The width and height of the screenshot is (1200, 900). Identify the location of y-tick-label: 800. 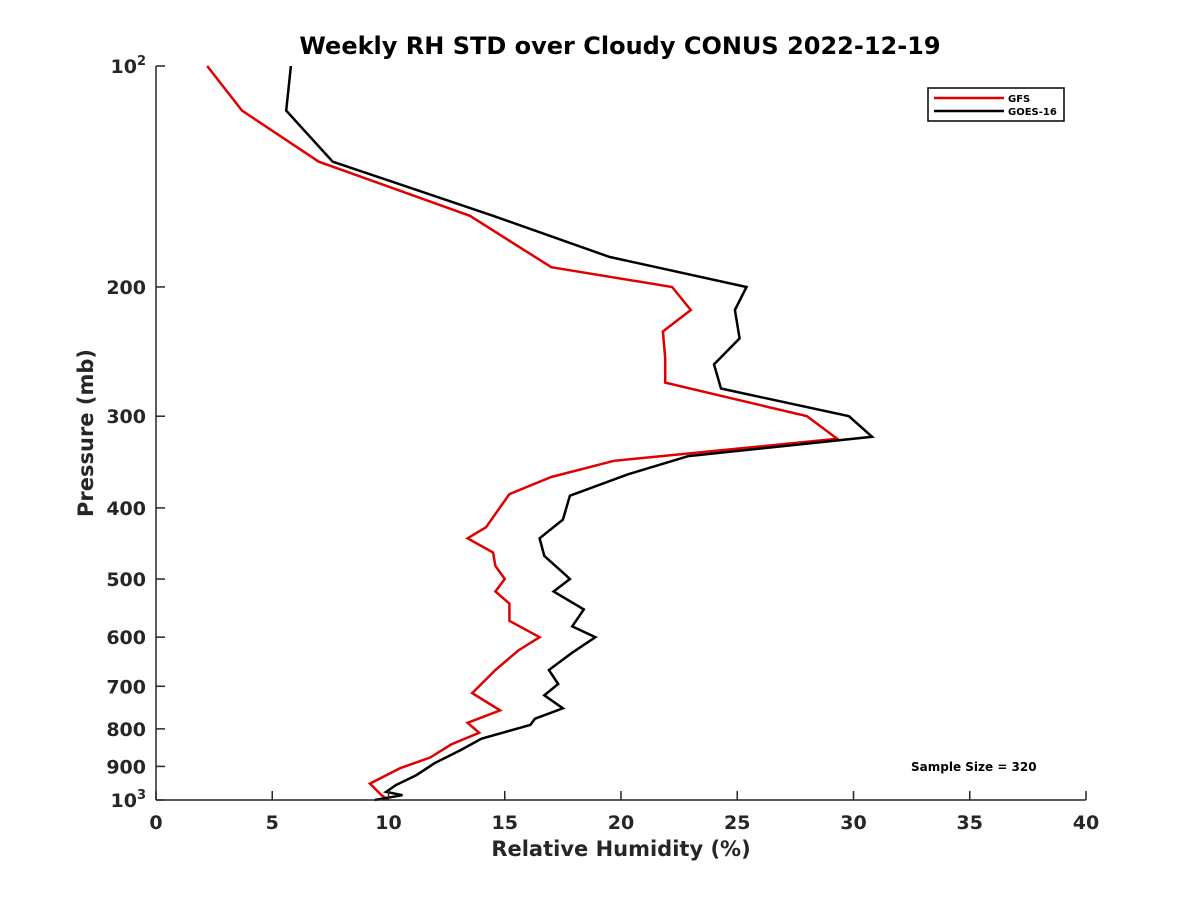
(126, 730).